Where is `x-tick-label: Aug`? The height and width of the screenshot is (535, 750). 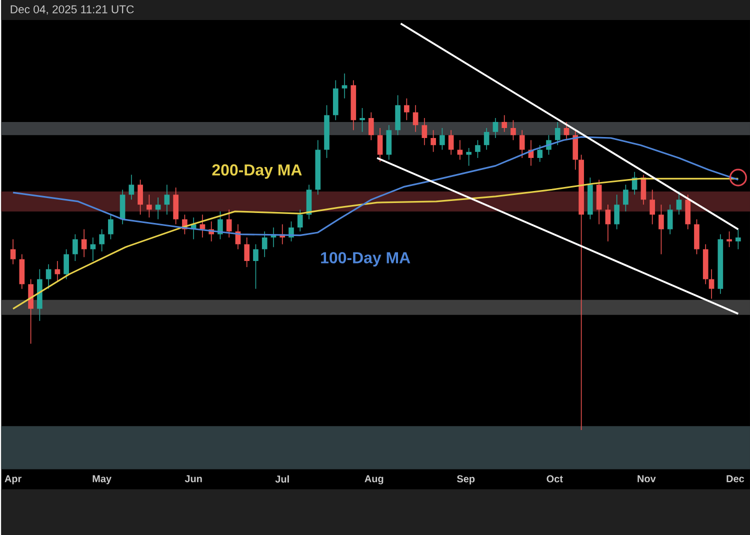 x-tick-label: Aug is located at coordinates (374, 479).